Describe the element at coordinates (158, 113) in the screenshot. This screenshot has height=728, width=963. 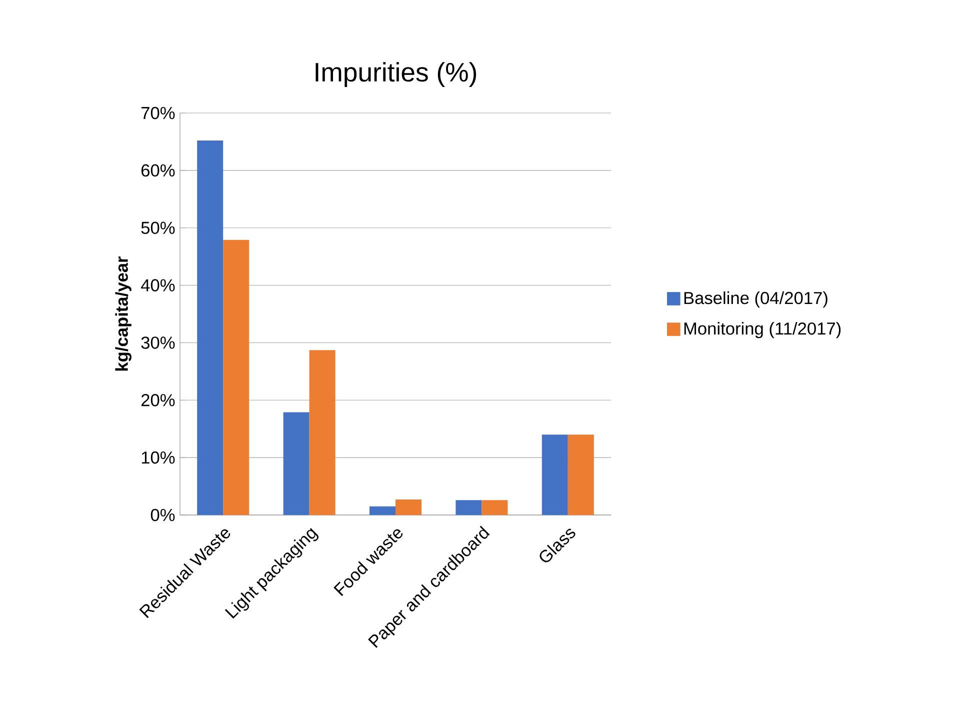
I see `y-tick-label: 70%` at that location.